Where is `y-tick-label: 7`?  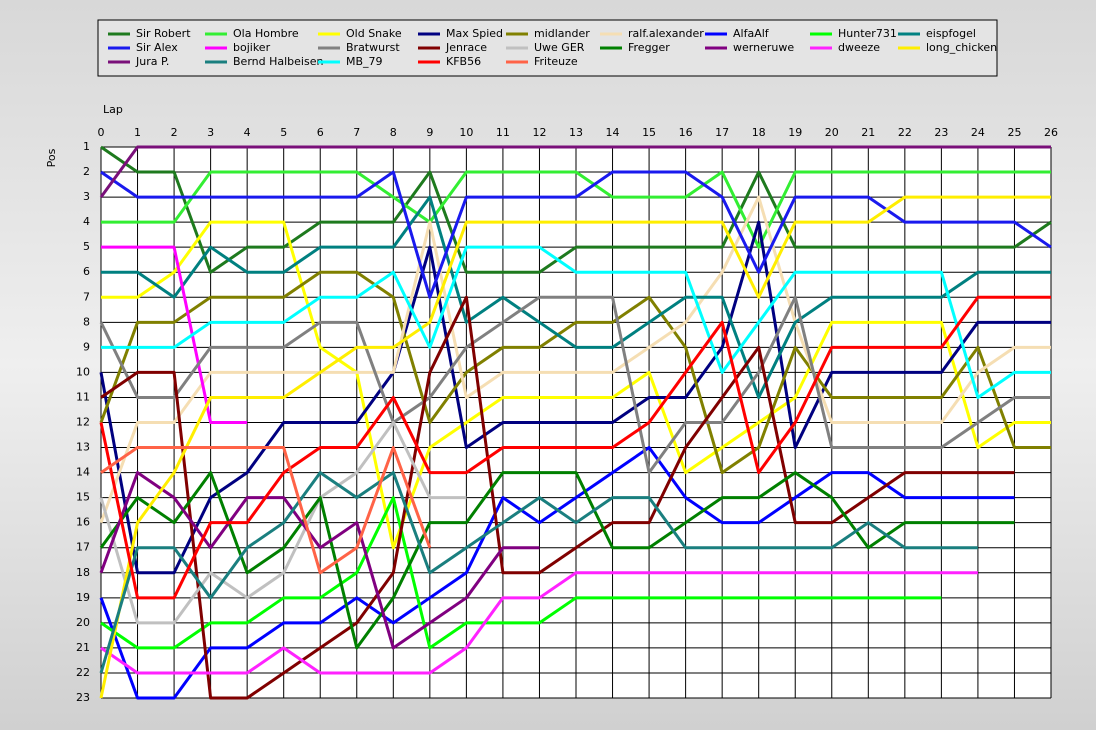
y-tick-label: 7 is located at coordinates (86, 296).